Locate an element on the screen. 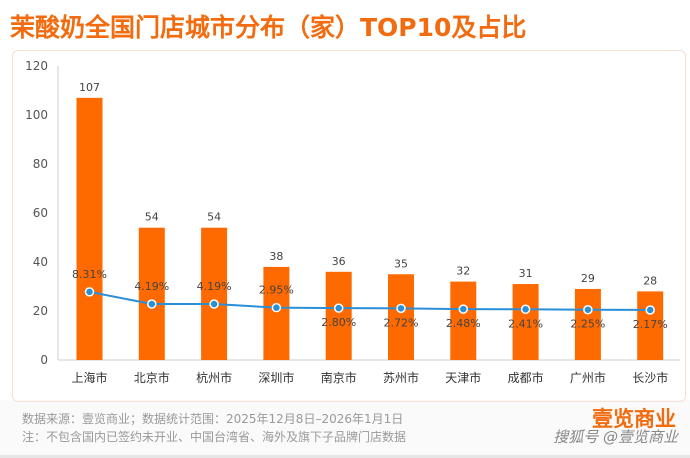 The image size is (690, 458). bar-label: 38 is located at coordinates (276, 256).